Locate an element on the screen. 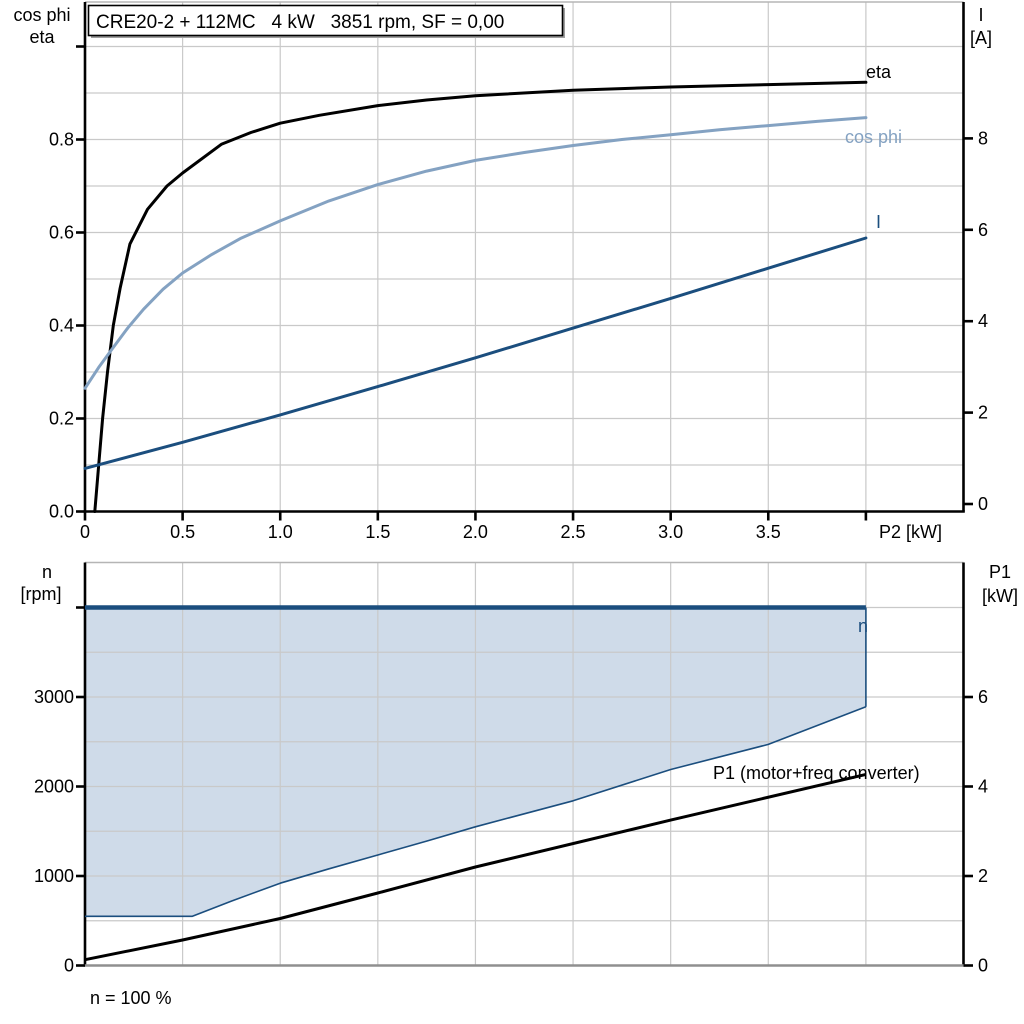 This screenshot has width=1024, height=1024. bottom-axis-headers: n[rpm] P1 [kW] is located at coordinates (519, 584).